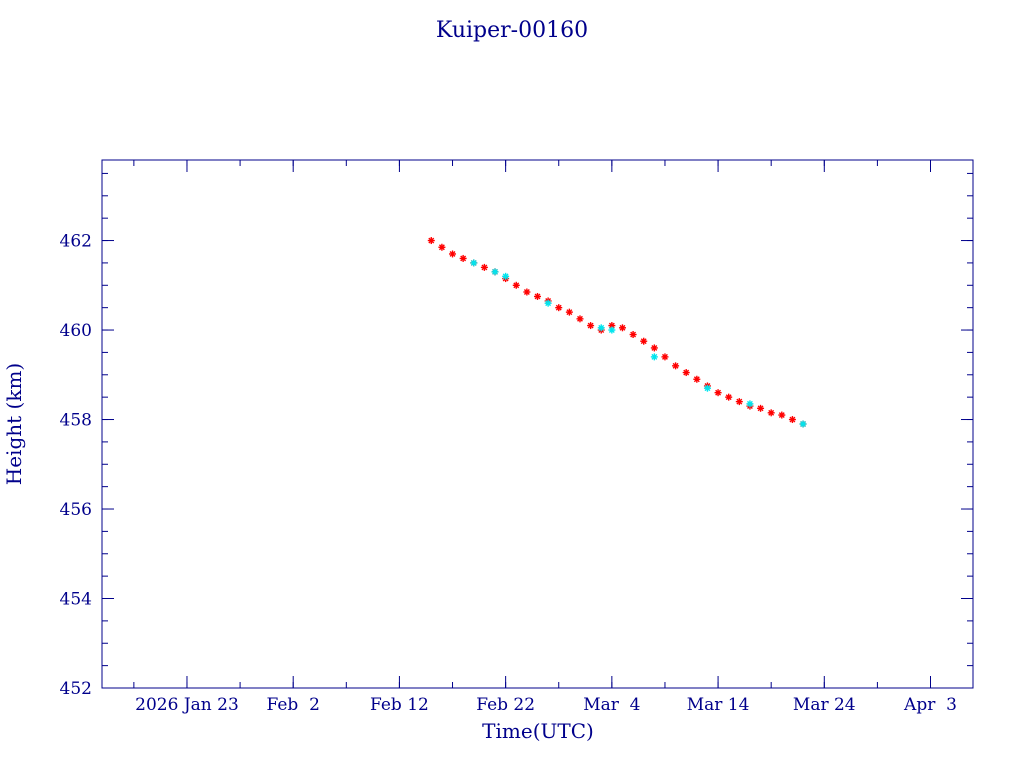 The image size is (1024, 768). What do you see at coordinates (76, 242) in the screenshot?
I see `y-tick-label: 462` at bounding box center [76, 242].